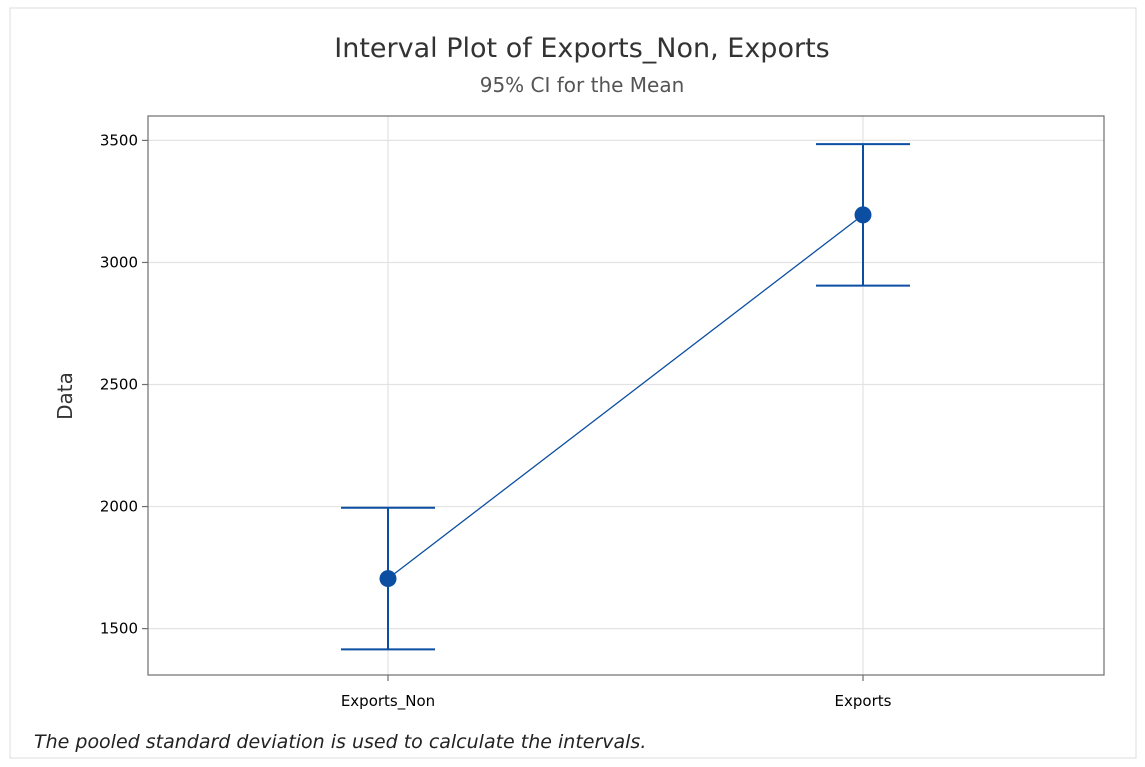 This screenshot has width=1145, height=767. I want to click on y-tick-label: 2500, so click(119, 385).